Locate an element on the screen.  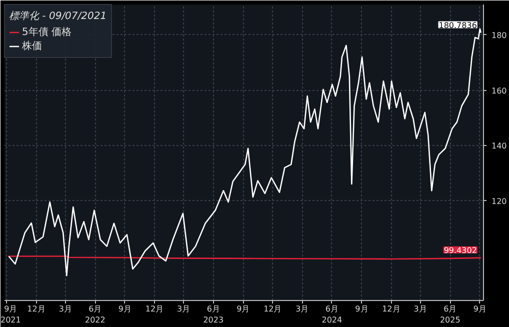
y-tick-label: 140 is located at coordinates (499, 146).